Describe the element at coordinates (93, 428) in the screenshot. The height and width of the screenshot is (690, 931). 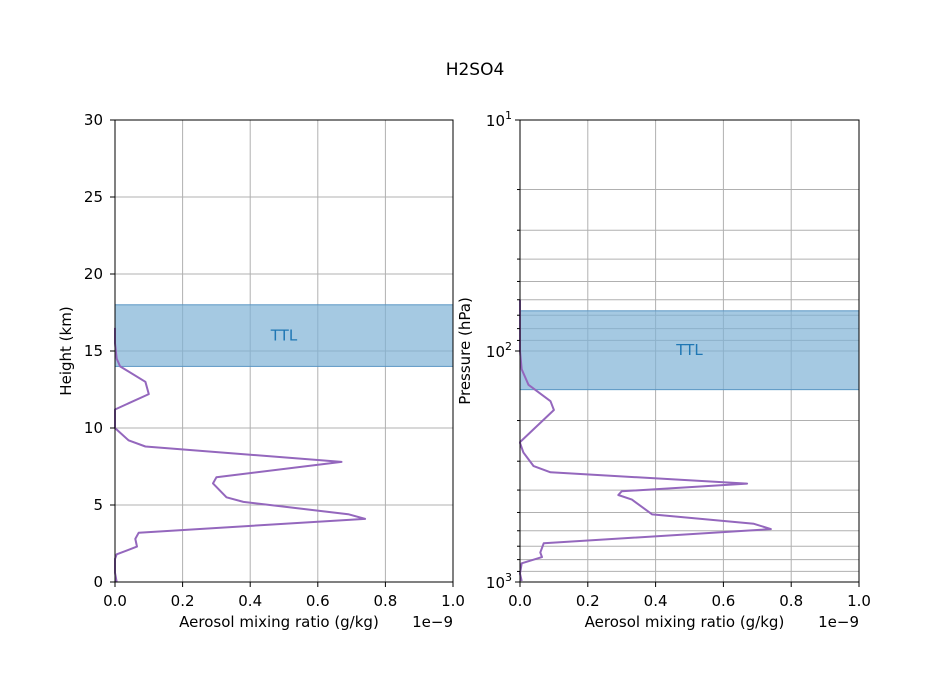
I see `y-tick-label: 10` at that location.